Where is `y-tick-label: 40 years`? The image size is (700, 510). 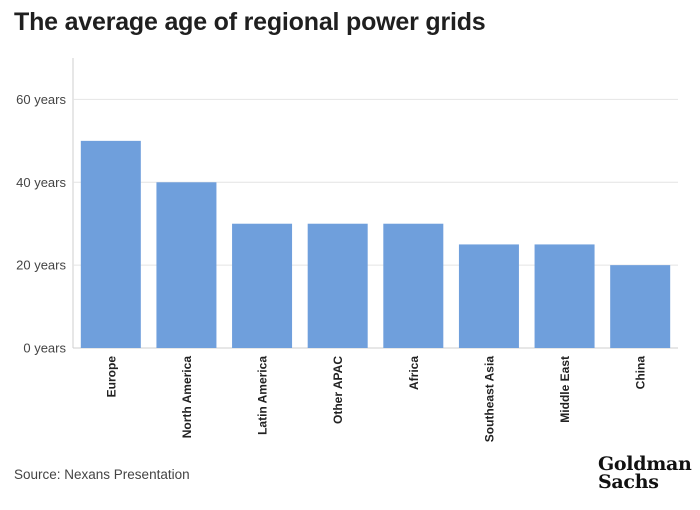
y-tick-label: 40 years is located at coordinates (41, 182).